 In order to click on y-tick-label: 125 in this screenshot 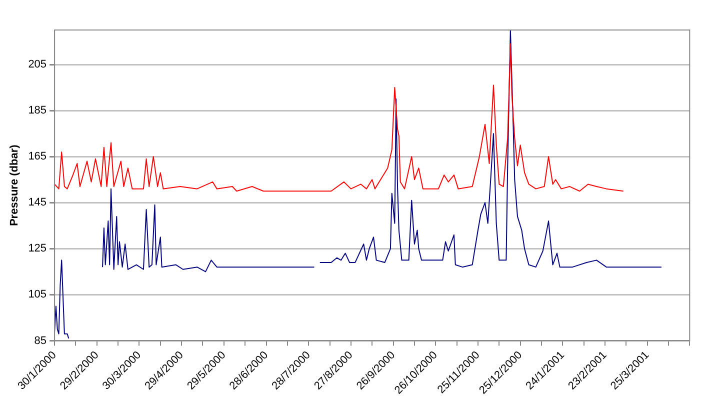, I will do `click(37, 248)`.